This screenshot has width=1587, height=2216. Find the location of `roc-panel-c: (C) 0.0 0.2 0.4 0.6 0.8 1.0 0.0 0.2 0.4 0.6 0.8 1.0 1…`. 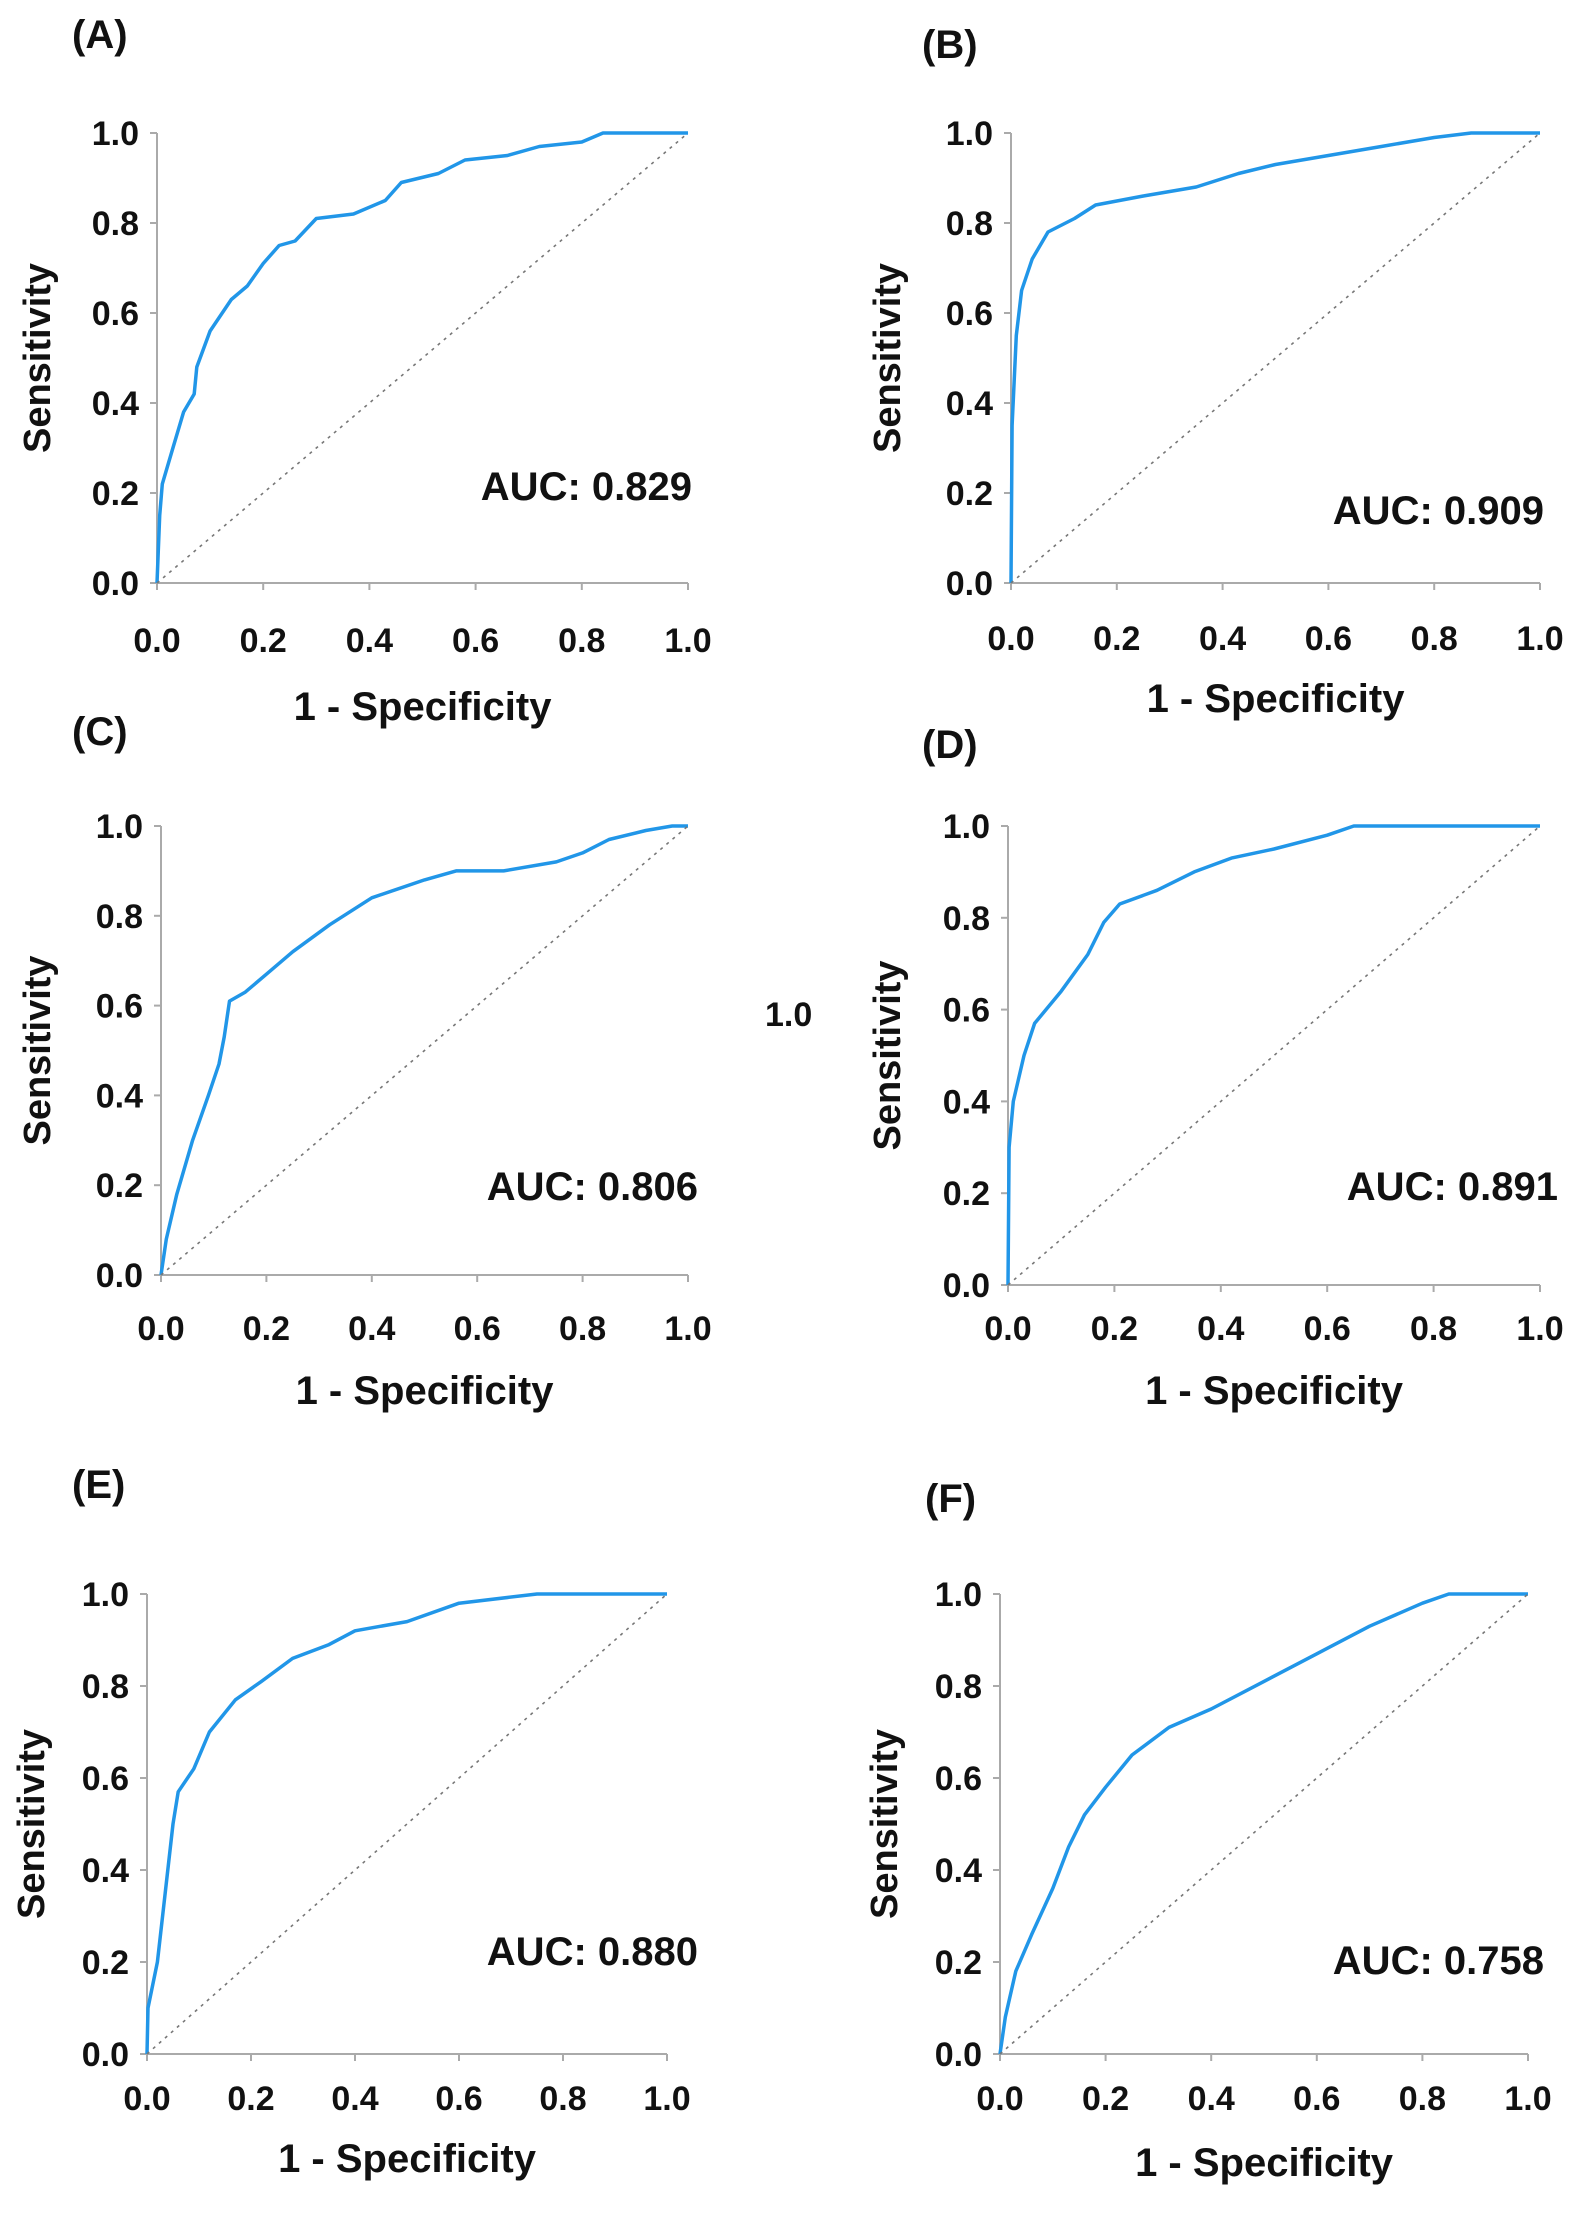

roc-panel-c: (C) 0.0 0.2 0.4 0.6 0.8 1.0 0.0 0.2 0.4 0.6 0.8 1.0 1… is located at coordinates (364, 1061).